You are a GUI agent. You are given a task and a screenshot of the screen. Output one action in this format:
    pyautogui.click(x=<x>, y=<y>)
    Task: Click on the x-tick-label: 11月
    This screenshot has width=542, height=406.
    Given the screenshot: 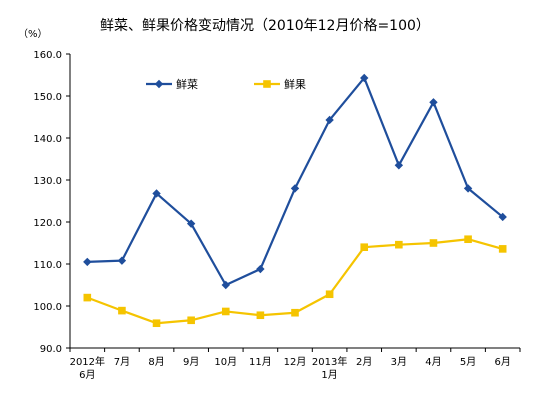 What is the action you would take?
    pyautogui.click(x=260, y=362)
    